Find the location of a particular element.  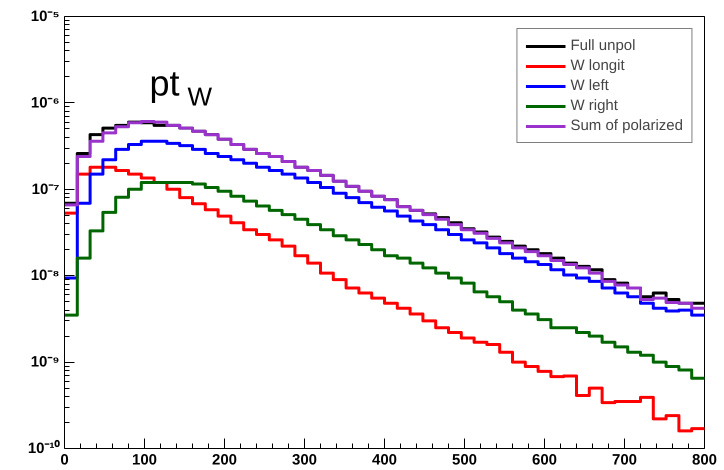

y-tick-label: 10⁻¹⁰ is located at coordinates (44, 448).